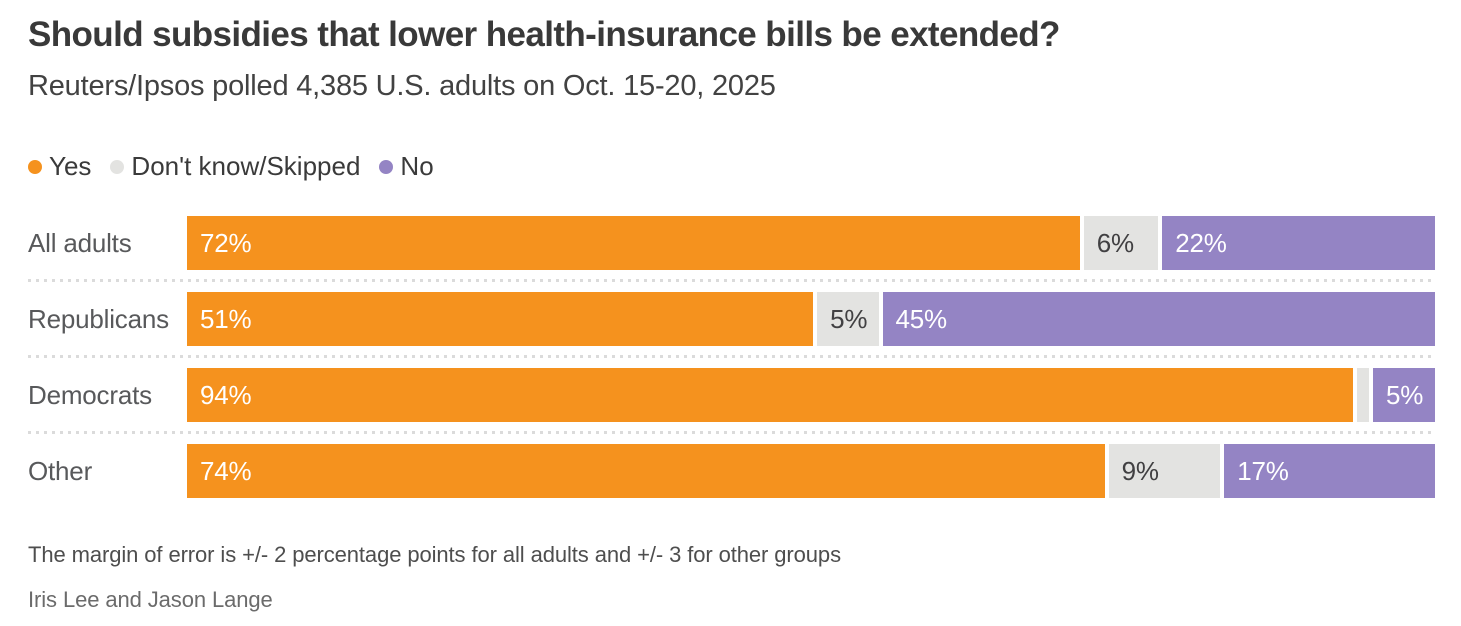 This screenshot has width=1461, height=626. I want to click on chart-row-other: Other 74% 9% 17%, so click(731, 471).